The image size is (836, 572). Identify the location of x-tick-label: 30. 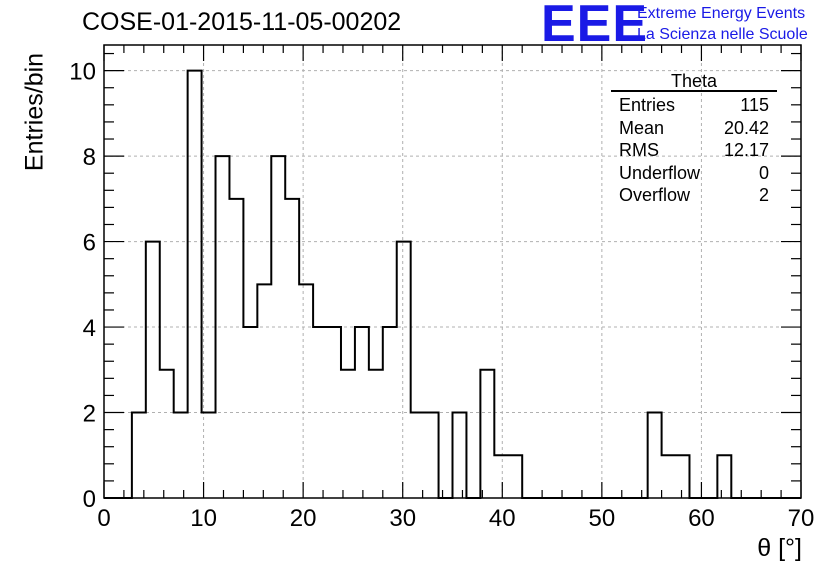
(402, 518).